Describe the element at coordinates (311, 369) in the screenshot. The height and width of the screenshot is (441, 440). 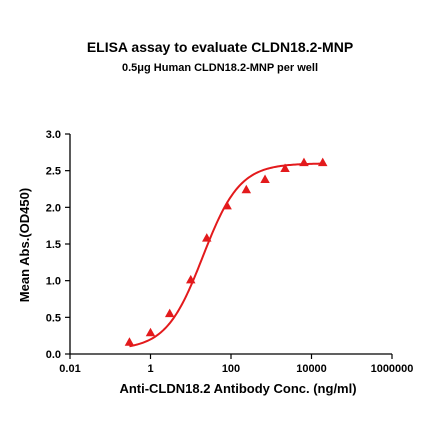
I see `x-tick-label: 10000` at that location.